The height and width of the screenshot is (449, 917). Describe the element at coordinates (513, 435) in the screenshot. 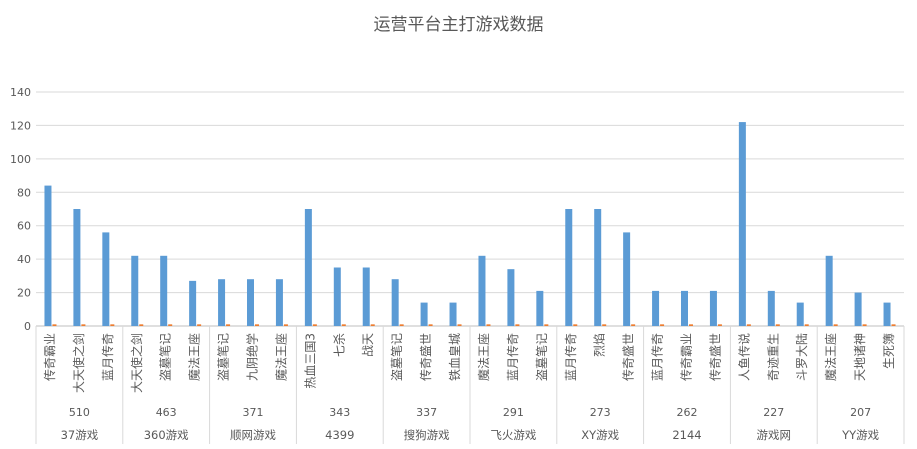

I see `platform-label: 飞火游戏` at that location.